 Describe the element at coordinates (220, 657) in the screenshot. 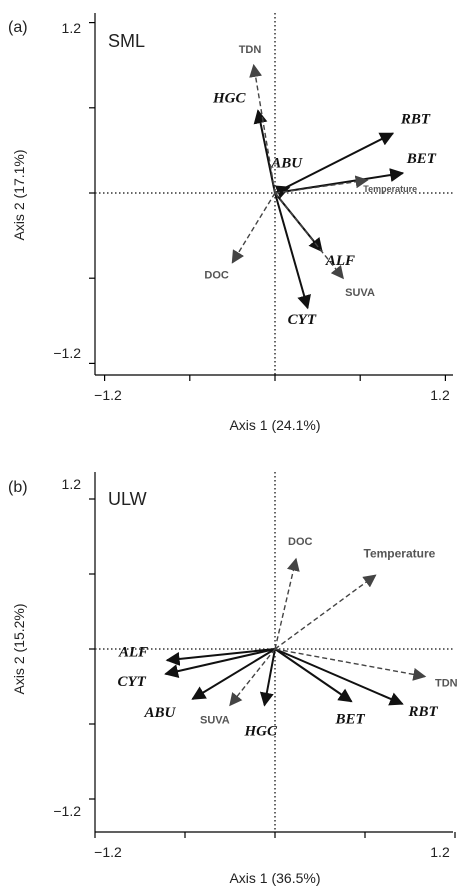

I see `vector-alf` at that location.